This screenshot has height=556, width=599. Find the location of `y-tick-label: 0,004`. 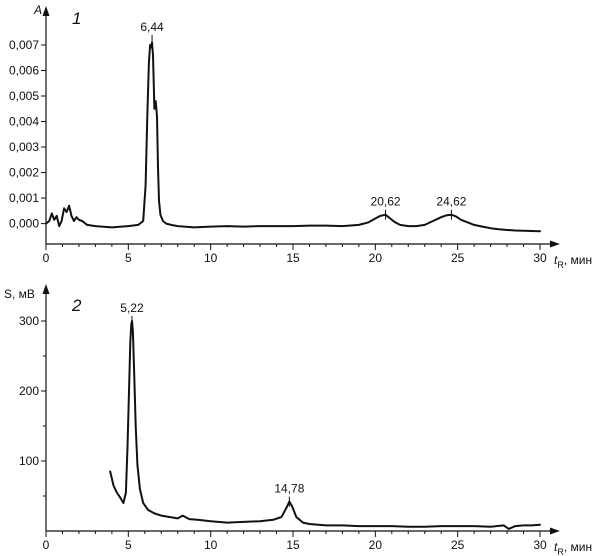

y-tick-label: 0,004 is located at coordinates (24, 122).